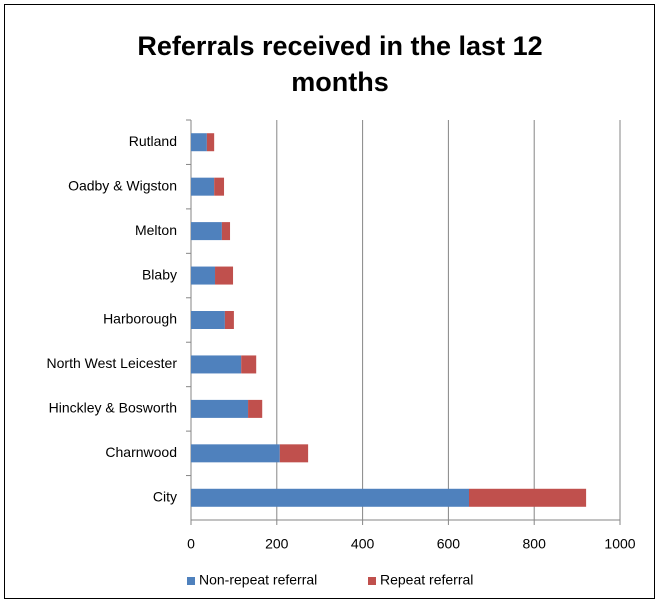  I want to click on y-tick-label: North West Leicester, so click(112, 363).